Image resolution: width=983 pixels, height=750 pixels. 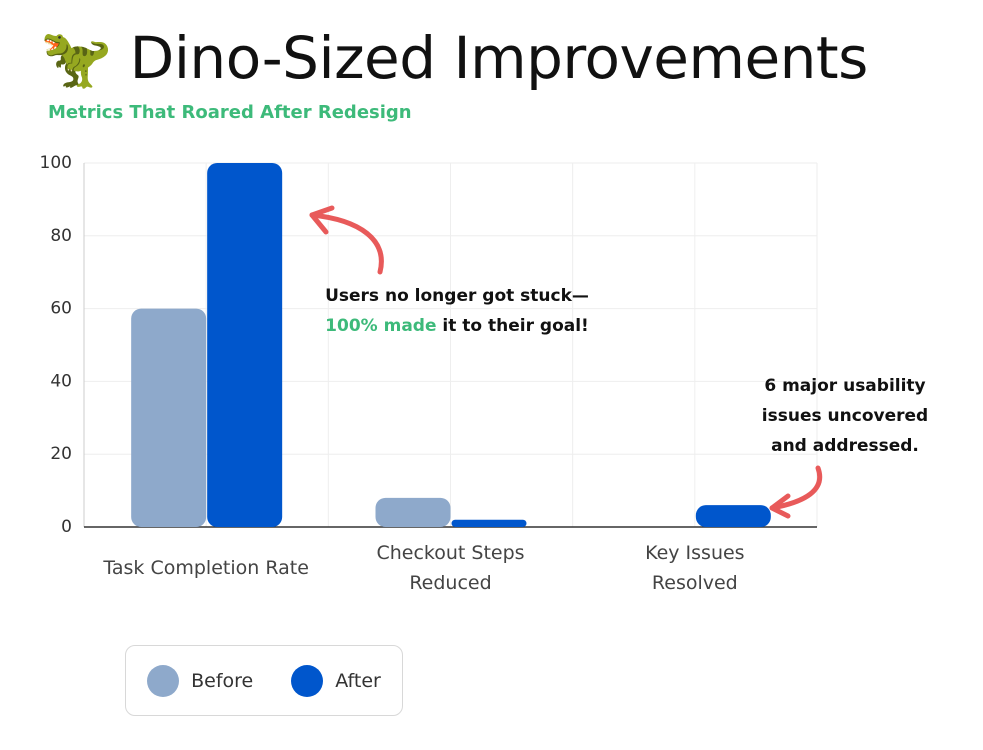 What do you see at coordinates (61, 381) in the screenshot?
I see `y-tick-label: 40` at bounding box center [61, 381].